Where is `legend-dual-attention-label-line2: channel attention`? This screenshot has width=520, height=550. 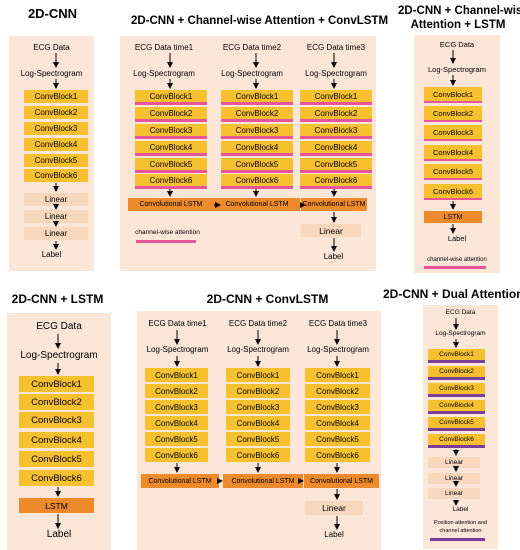 legend-dual-attention-label-line2: channel attention is located at coordinates (460, 531).